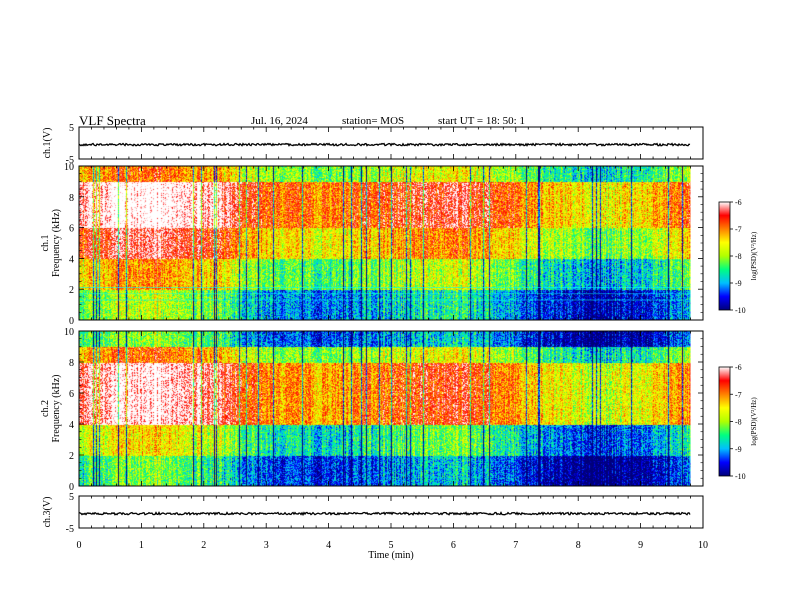 This screenshot has width=792, height=612. Describe the element at coordinates (45, 408) in the screenshot. I see `ch2-spec-ylabel-0: ch.2` at that location.